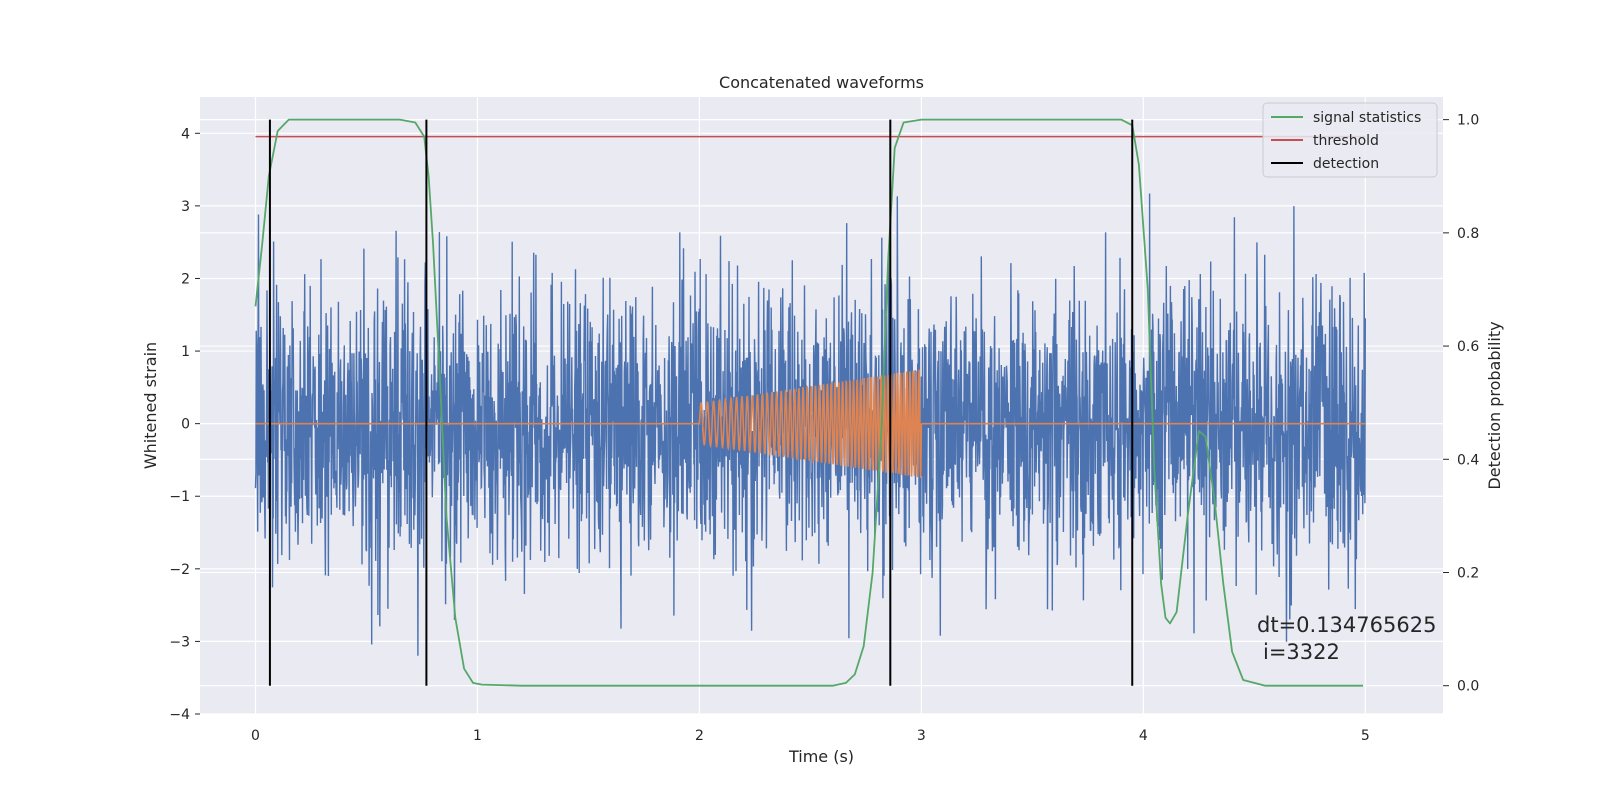 The width and height of the screenshot is (1600, 800). I want to click on y-right-tick-label: 0.6, so click(1468, 347).